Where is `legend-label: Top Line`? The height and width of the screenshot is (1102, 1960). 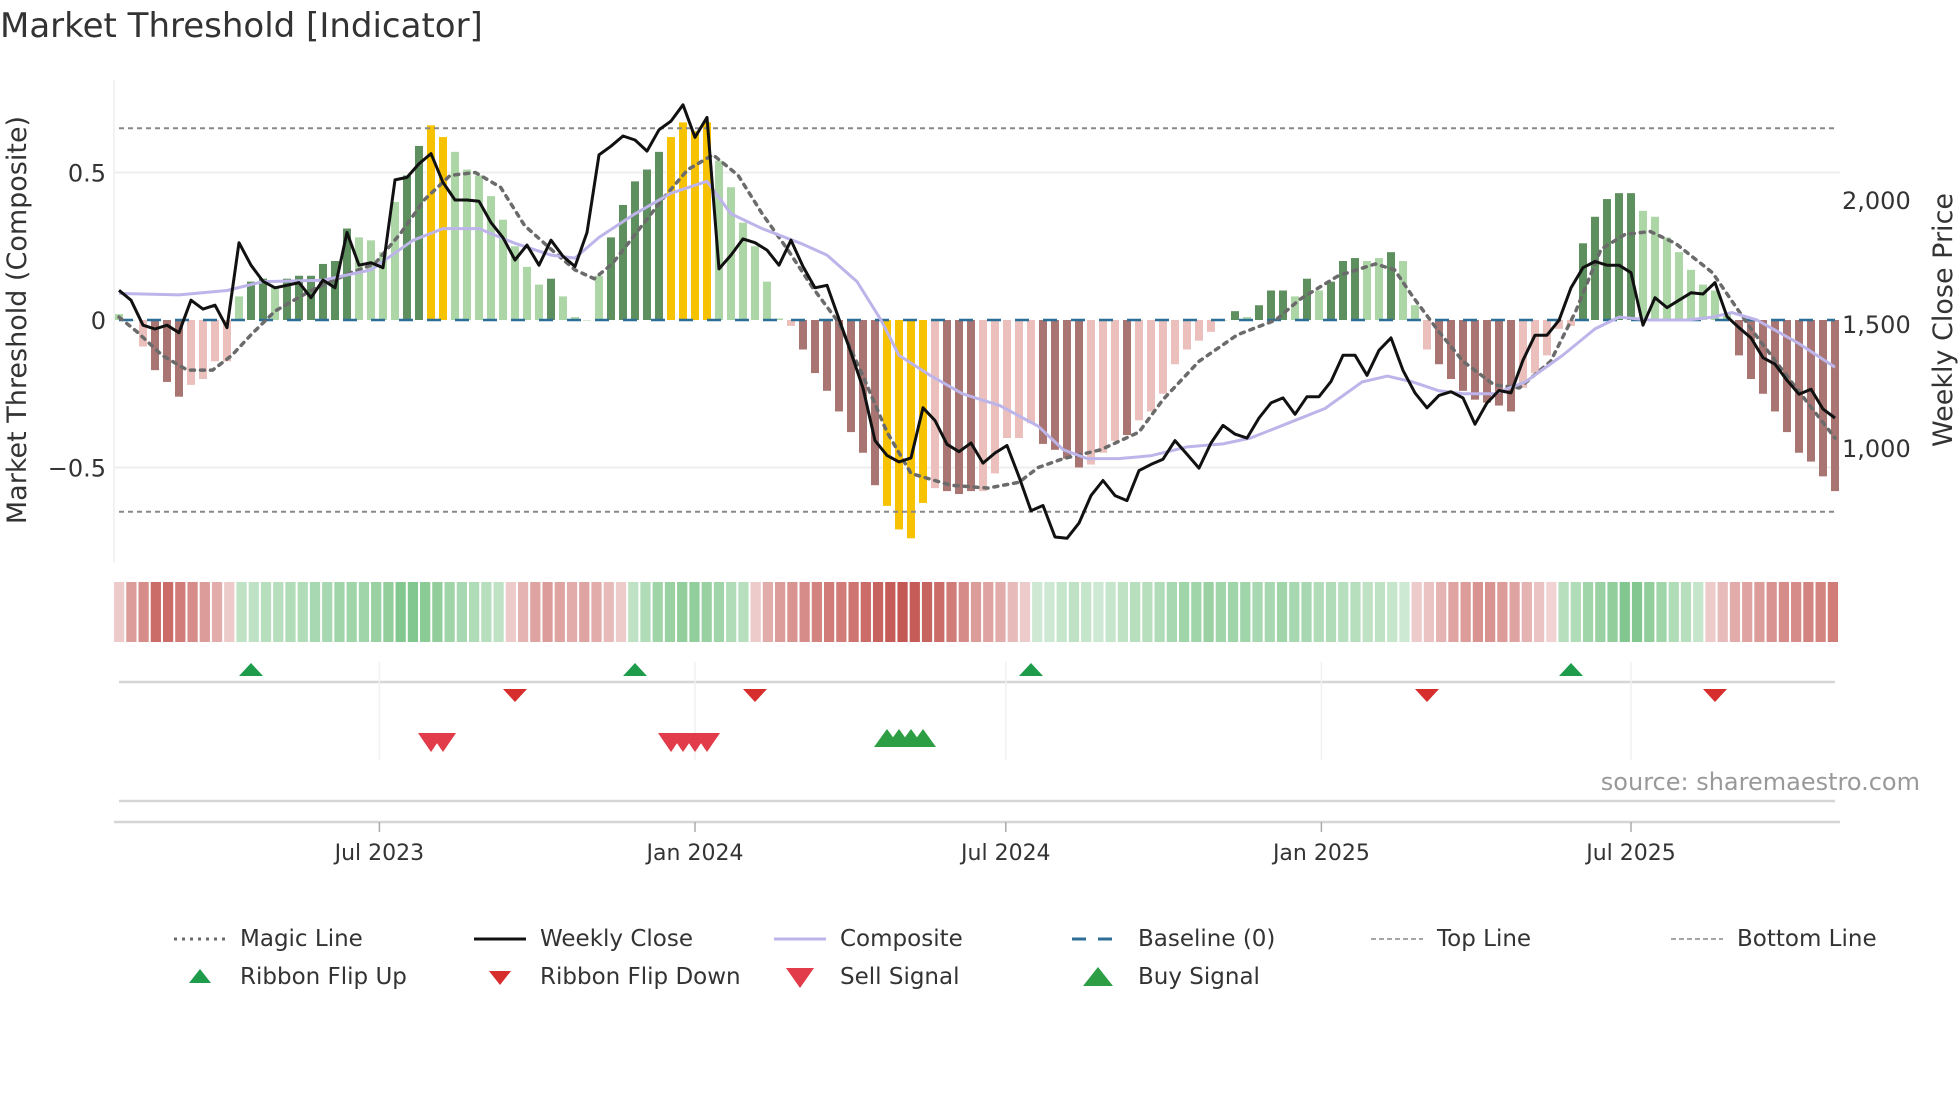
legend-label: Top Line is located at coordinates (1484, 939).